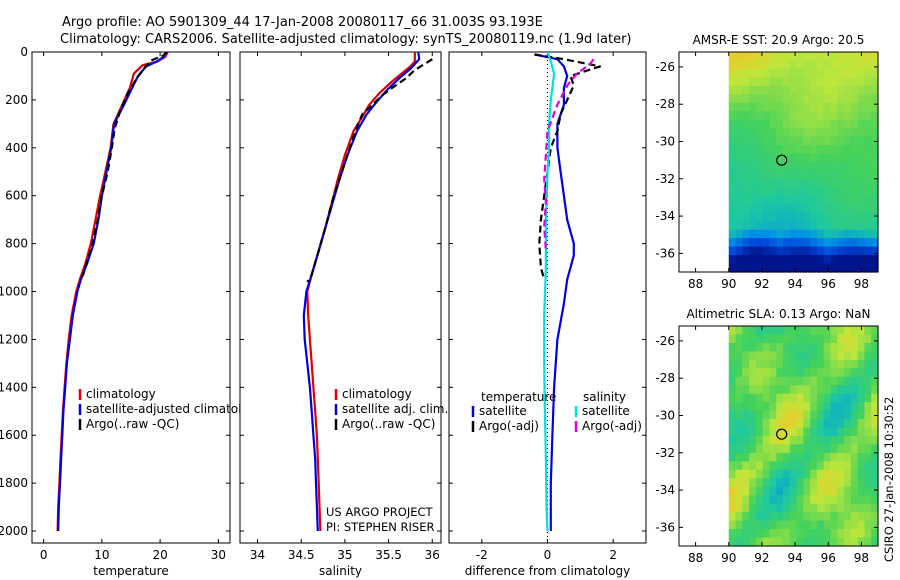 This screenshot has width=900, height=580. I want to click on sst-map-cells, so click(803, 162).